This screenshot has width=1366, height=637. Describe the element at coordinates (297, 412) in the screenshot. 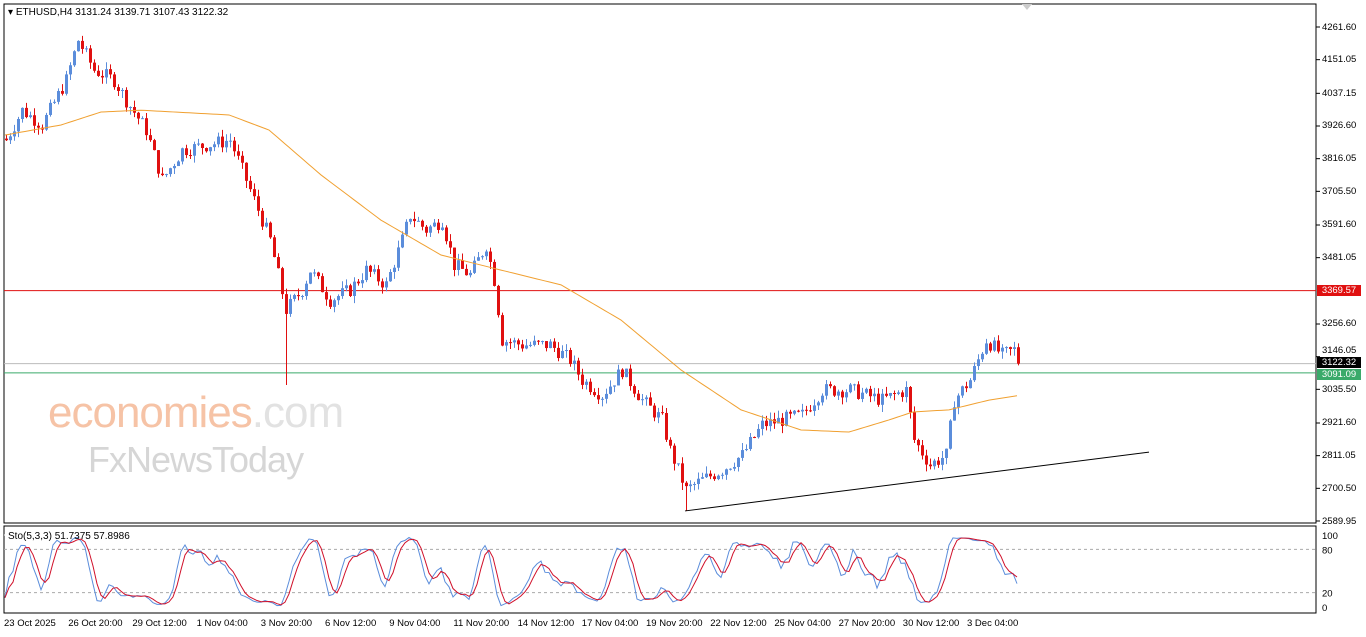

I see `watermark-brand-part2: .com` at that location.